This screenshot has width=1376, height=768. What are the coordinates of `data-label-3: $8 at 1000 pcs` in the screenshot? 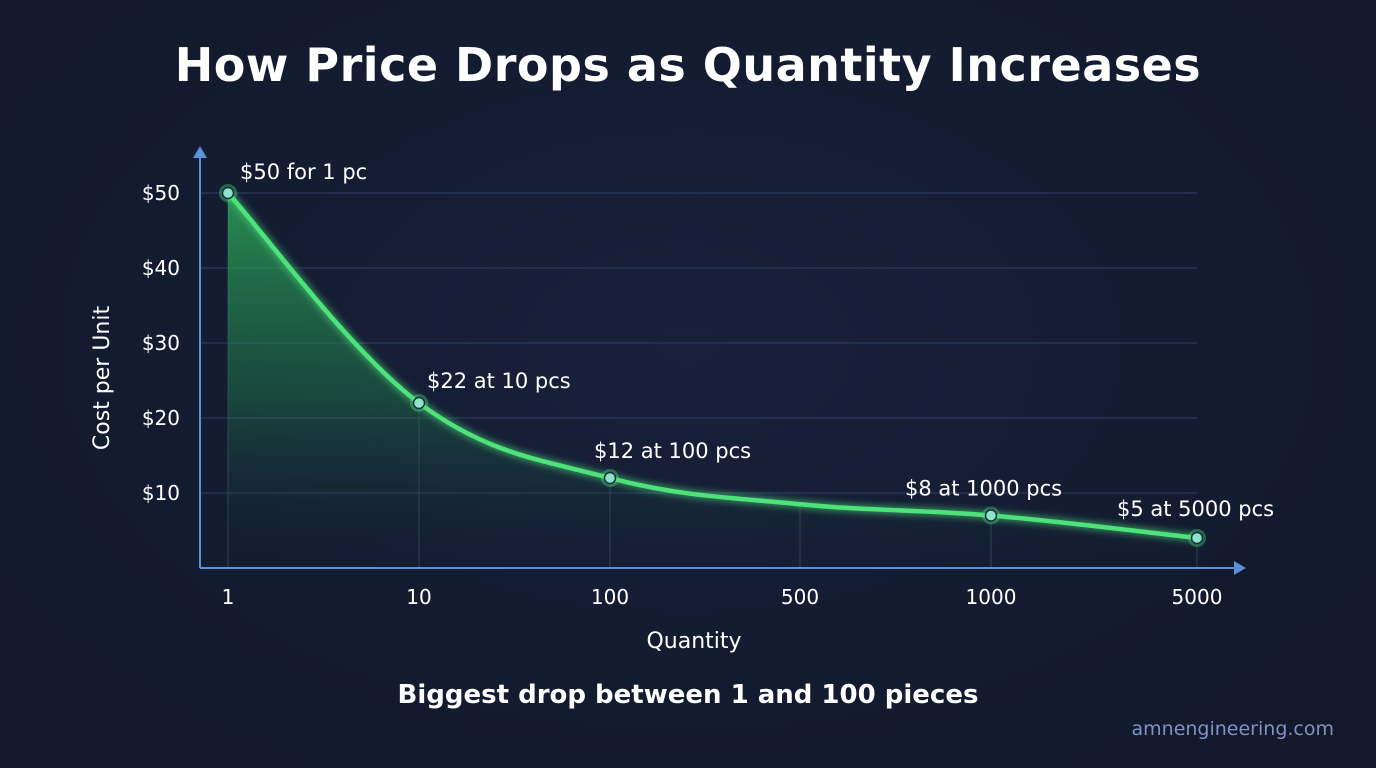 It's located at (983, 489).